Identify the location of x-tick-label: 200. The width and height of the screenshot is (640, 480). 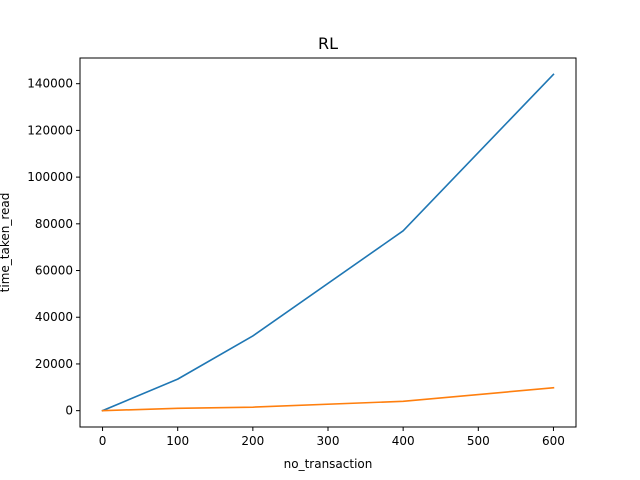
(252, 441).